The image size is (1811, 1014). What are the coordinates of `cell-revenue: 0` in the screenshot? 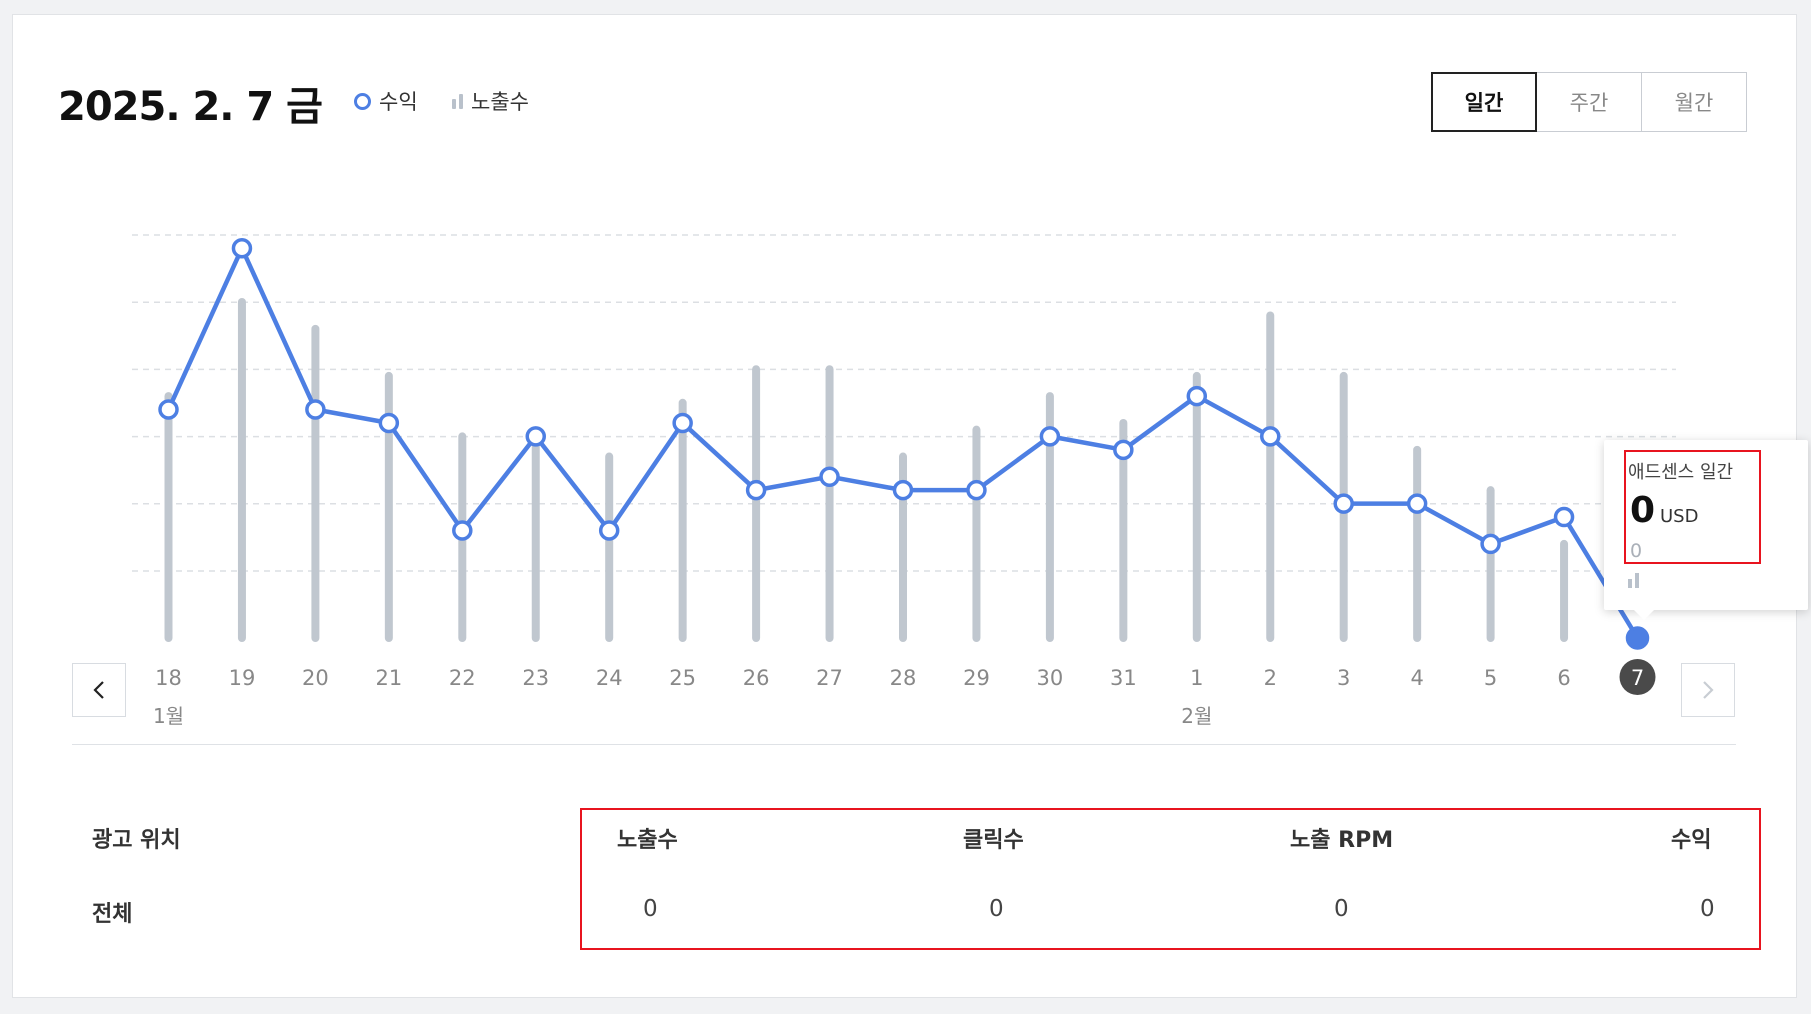 It's located at (1707, 909).